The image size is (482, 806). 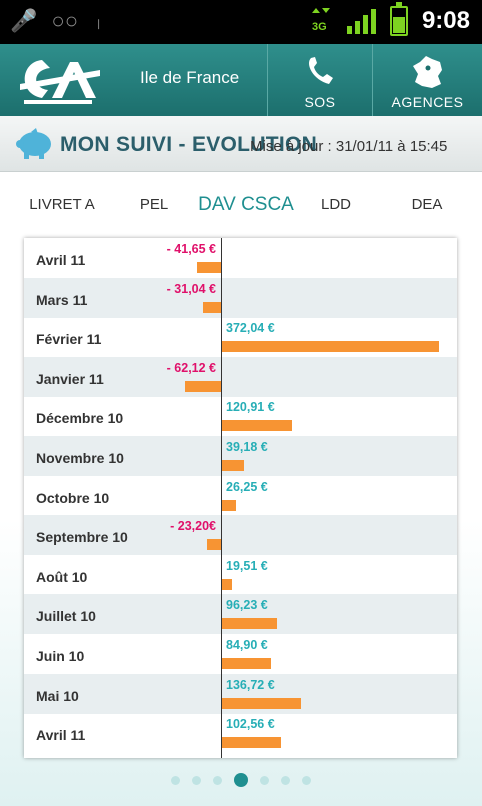 What do you see at coordinates (98, 20) in the screenshot?
I see `bluetooth-icon: ᛧ` at bounding box center [98, 20].